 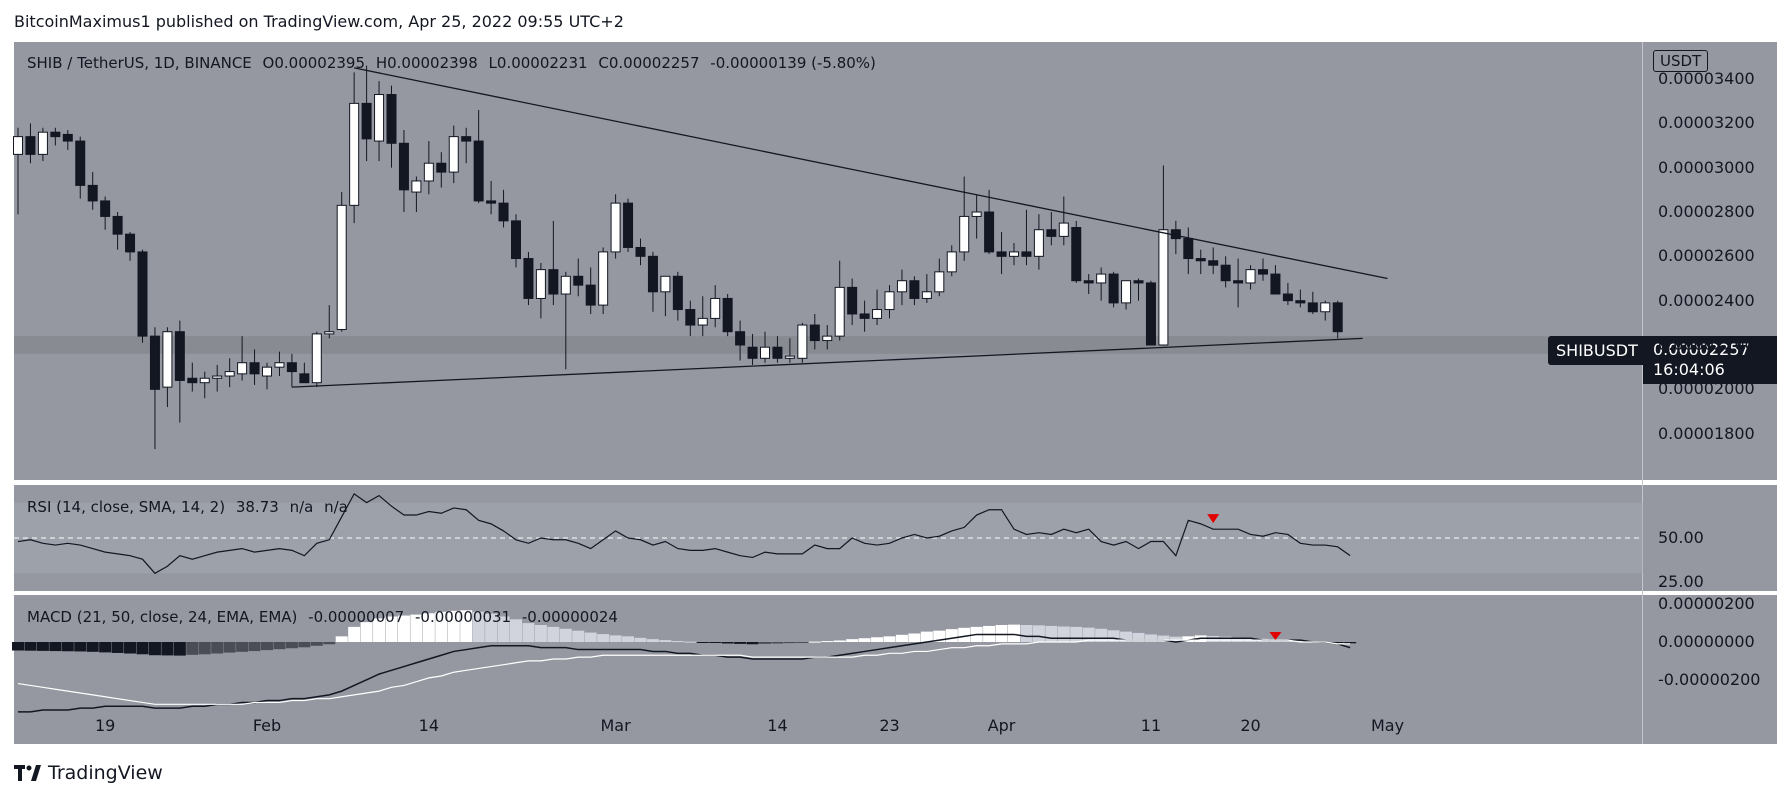 What do you see at coordinates (1151, 725) in the screenshot?
I see `time-tick-label: 11` at bounding box center [1151, 725].